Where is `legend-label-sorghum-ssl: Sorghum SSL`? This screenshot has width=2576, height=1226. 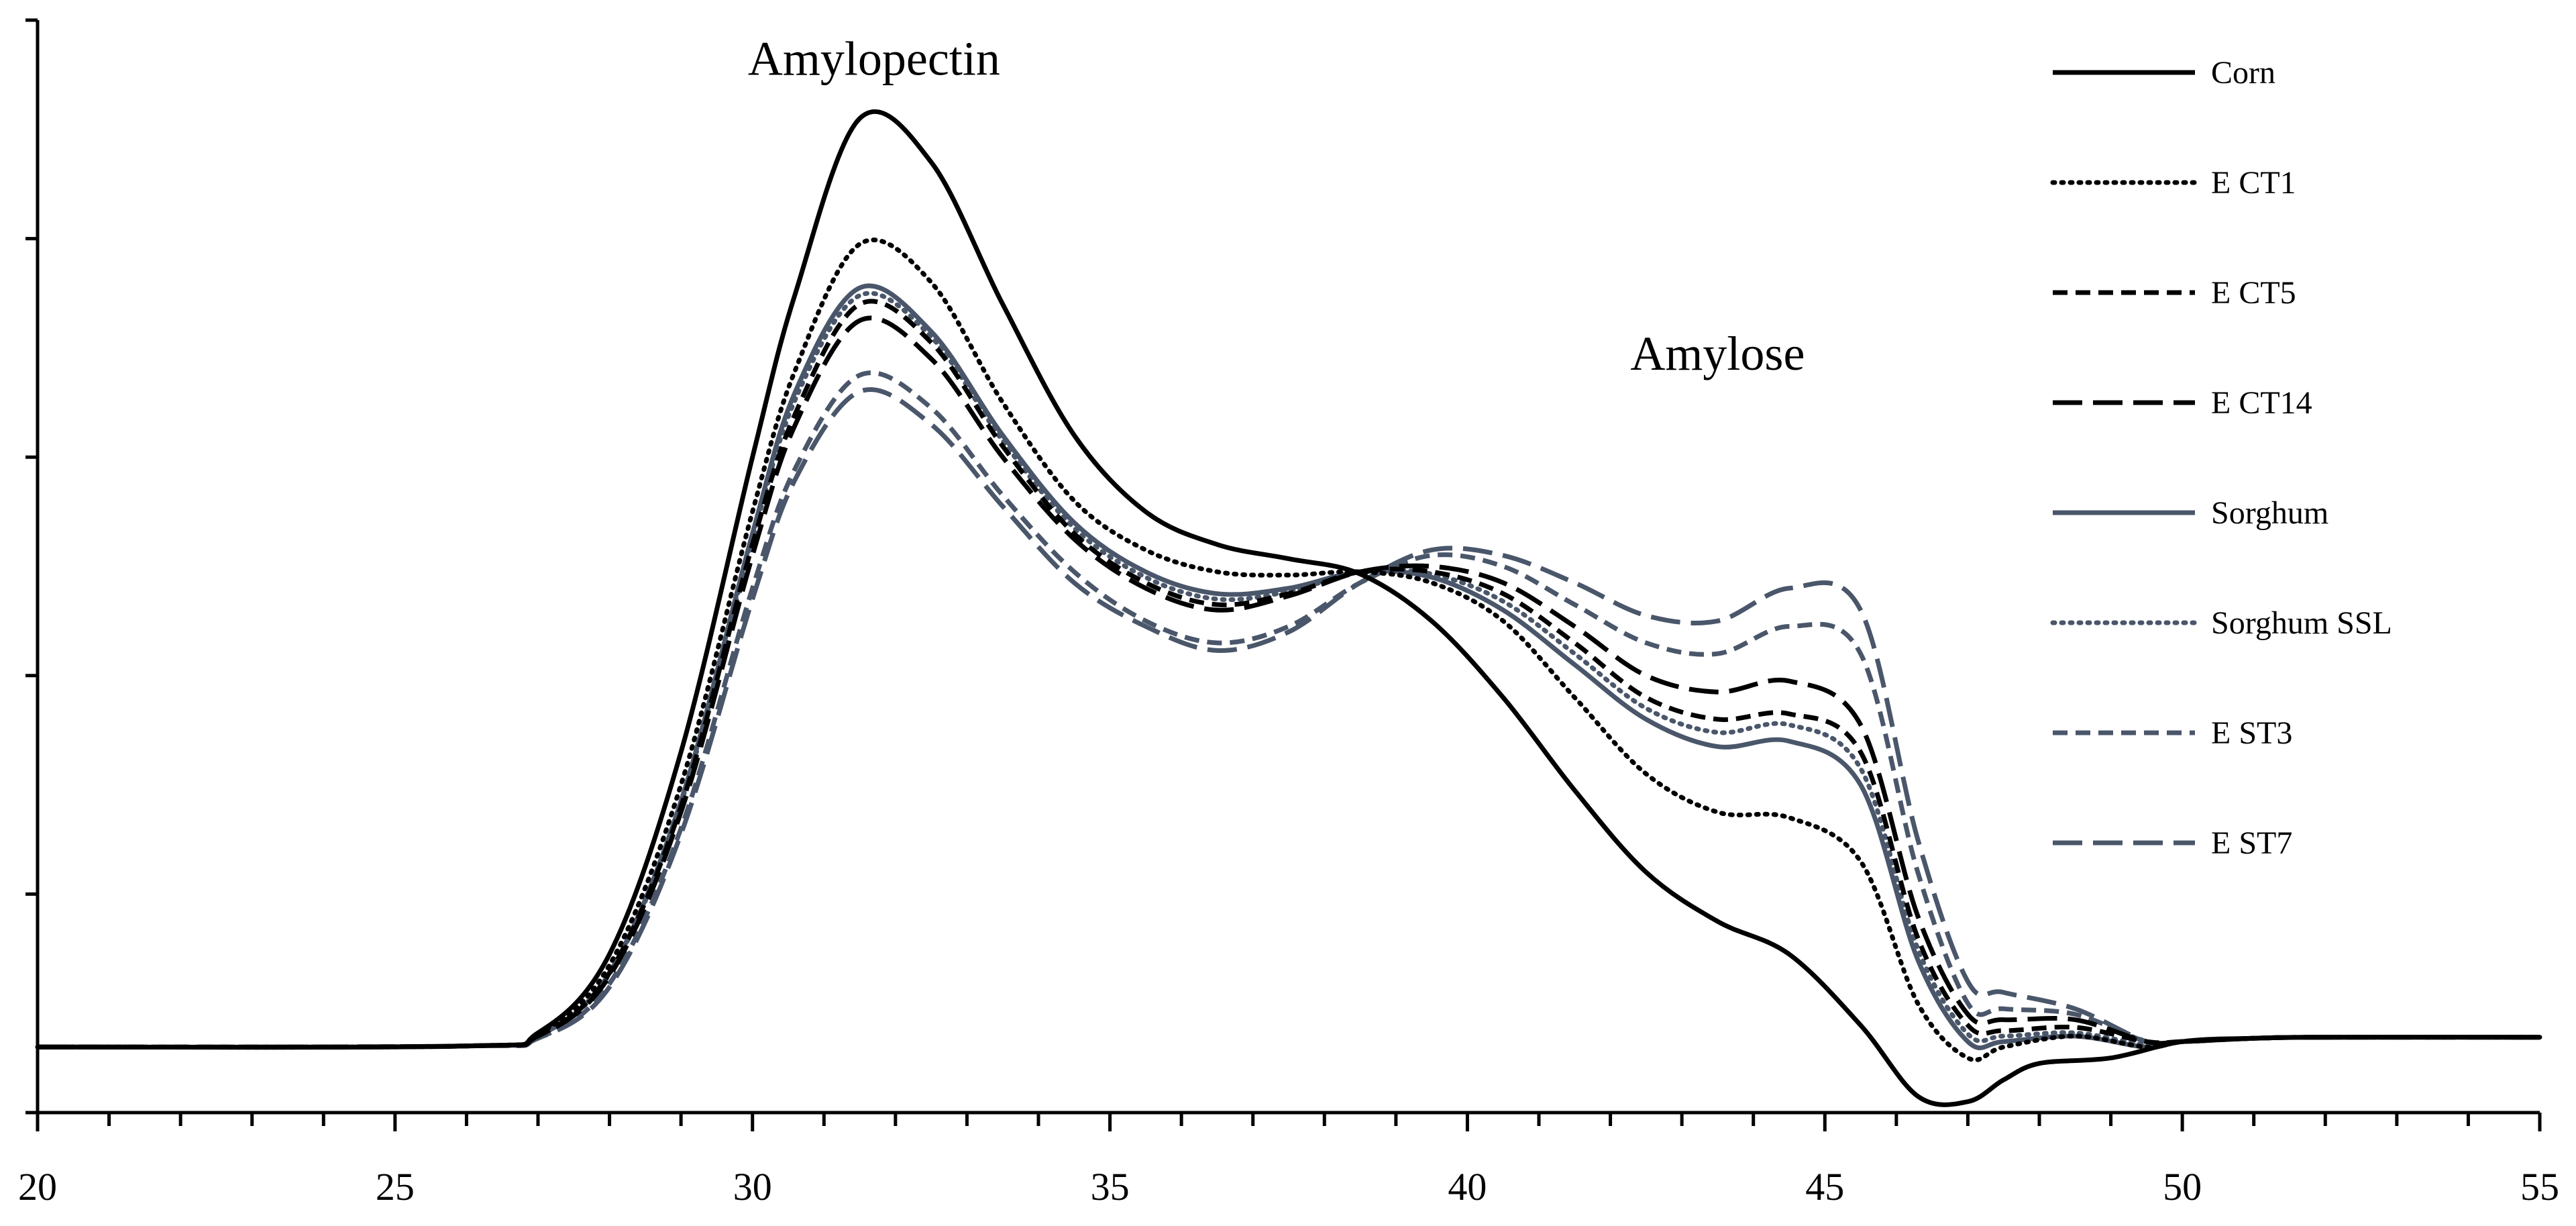 legend-label-sorghum-ssl: Sorghum SSL is located at coordinates (2301, 623).